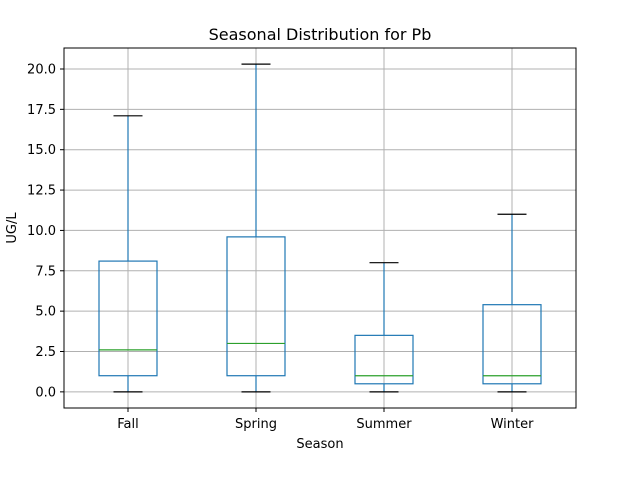  Describe the element at coordinates (41, 191) in the screenshot. I see `y-tick-label: 12.5` at that location.